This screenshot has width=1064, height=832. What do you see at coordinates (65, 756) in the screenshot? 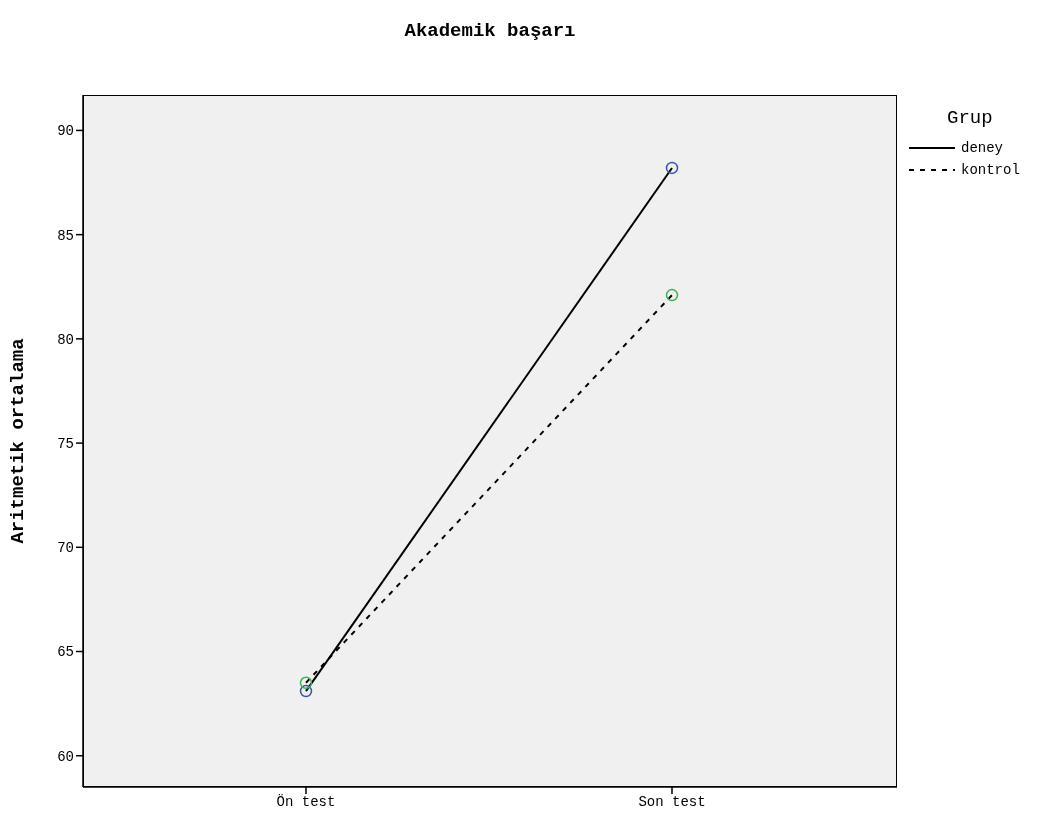
I see `y-tick-label: 60` at bounding box center [65, 756].